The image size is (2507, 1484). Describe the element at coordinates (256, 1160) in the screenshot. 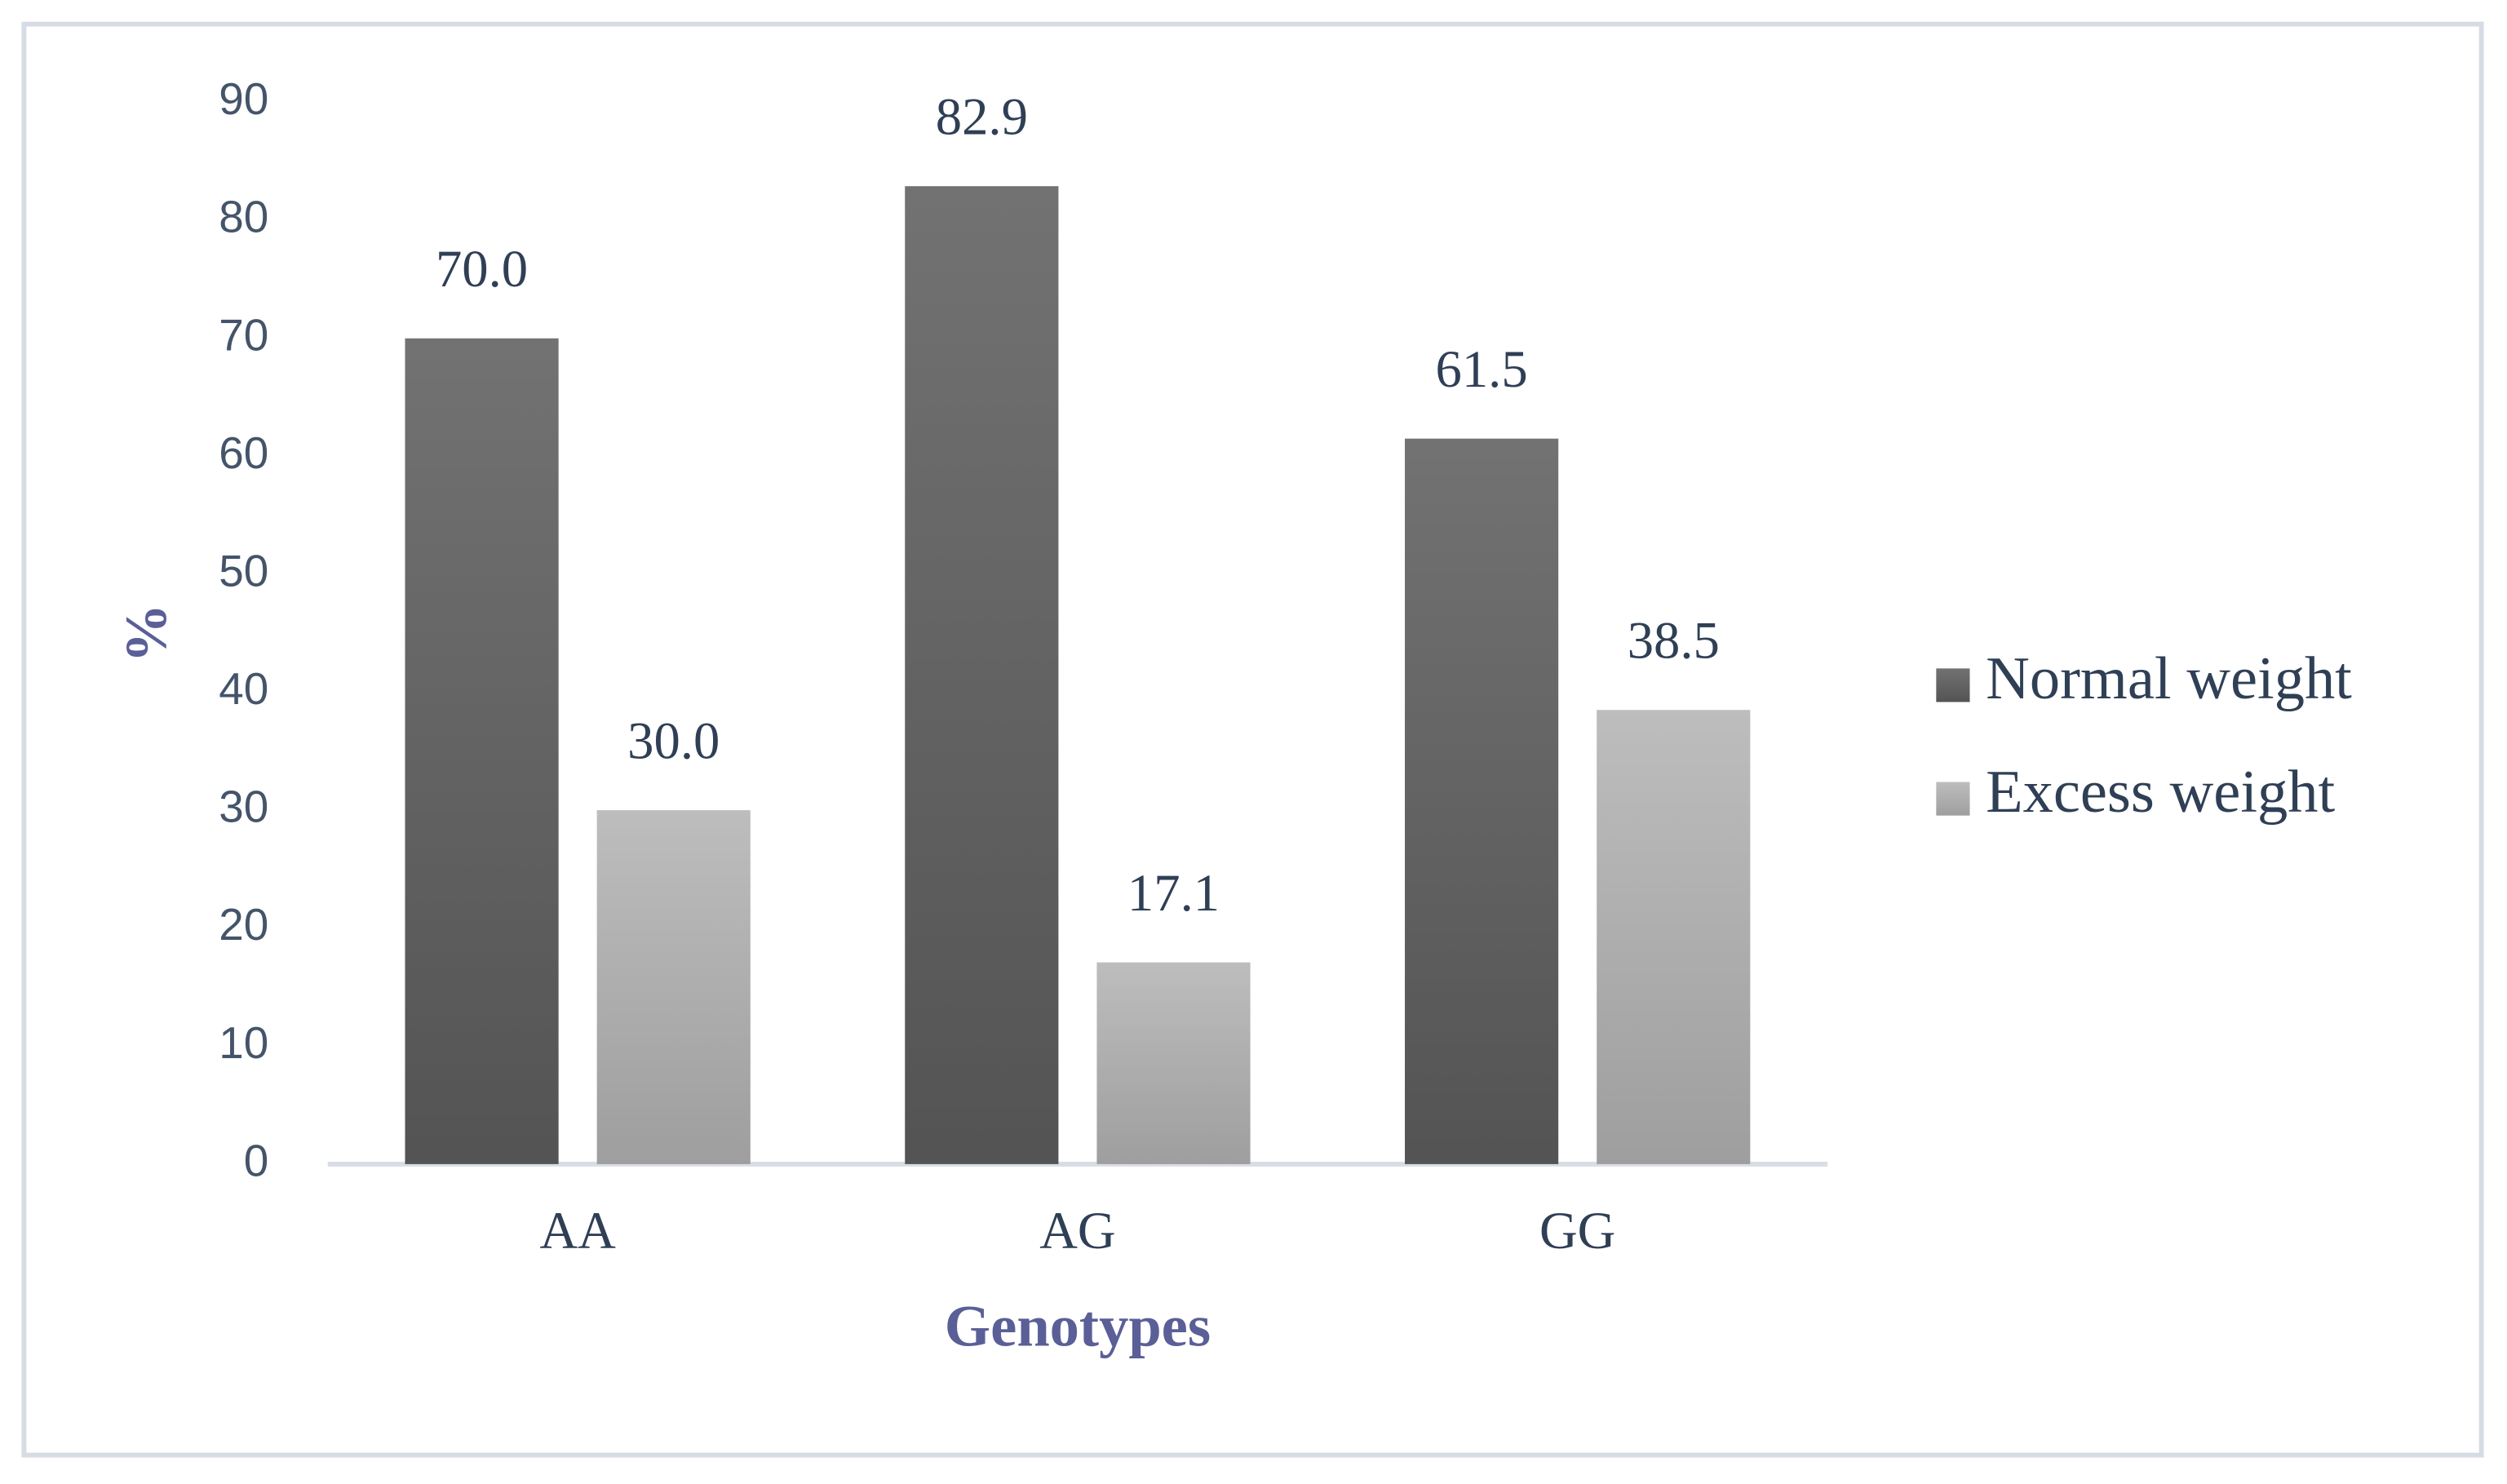

I see `y-tick-label: 0` at that location.